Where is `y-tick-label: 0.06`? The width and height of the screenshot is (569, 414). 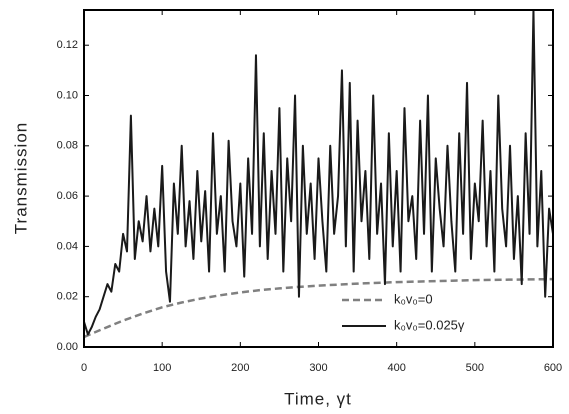
y-tick-label: 0.06 is located at coordinates (67, 196).